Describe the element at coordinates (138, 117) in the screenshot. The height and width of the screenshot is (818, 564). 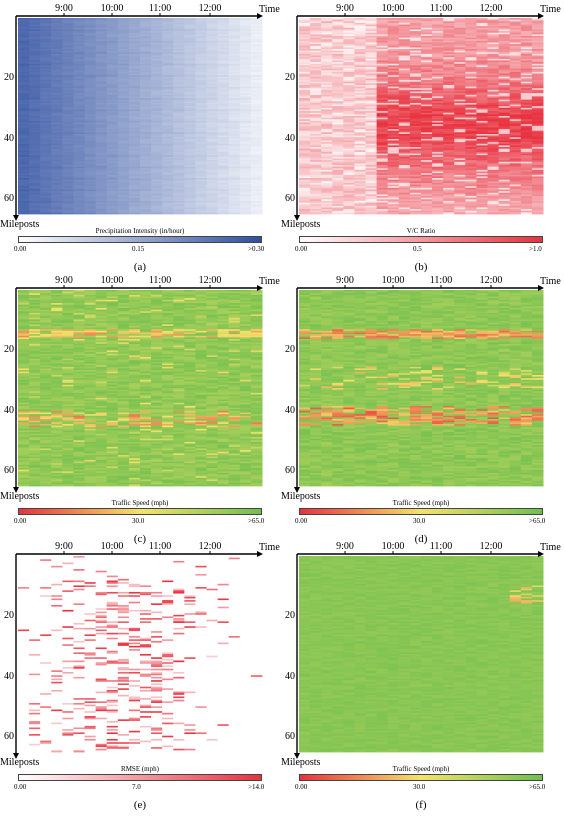
I see `heatmap-svg` at that location.